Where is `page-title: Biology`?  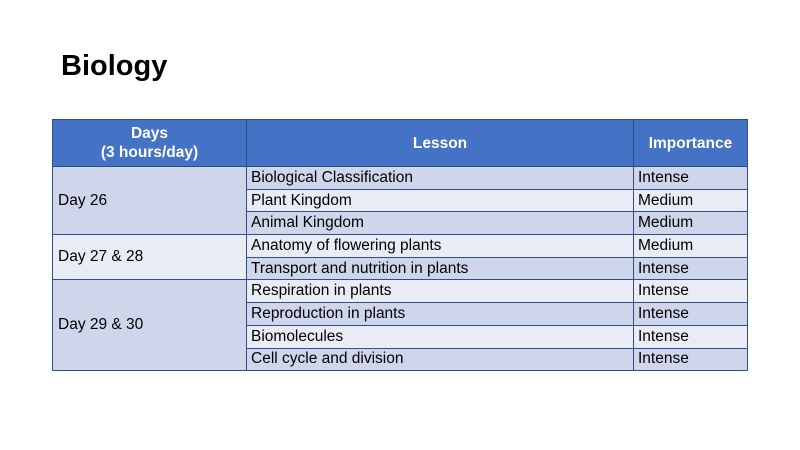 page-title: Biology is located at coordinates (114, 66).